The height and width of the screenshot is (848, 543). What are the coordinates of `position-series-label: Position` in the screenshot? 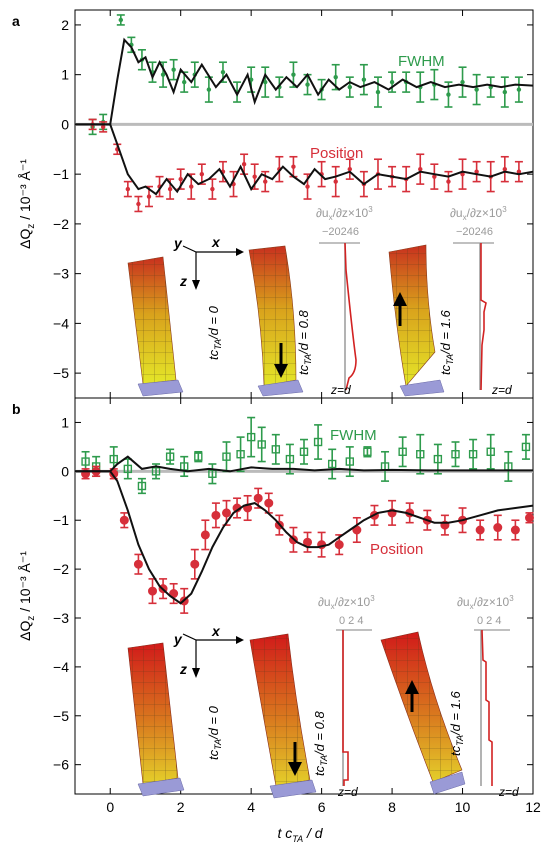 It's located at (336, 153).